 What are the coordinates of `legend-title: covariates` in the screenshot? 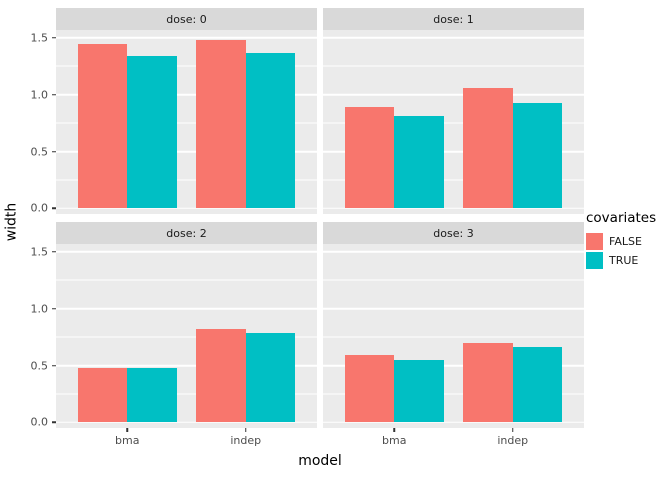 It's located at (621, 217).